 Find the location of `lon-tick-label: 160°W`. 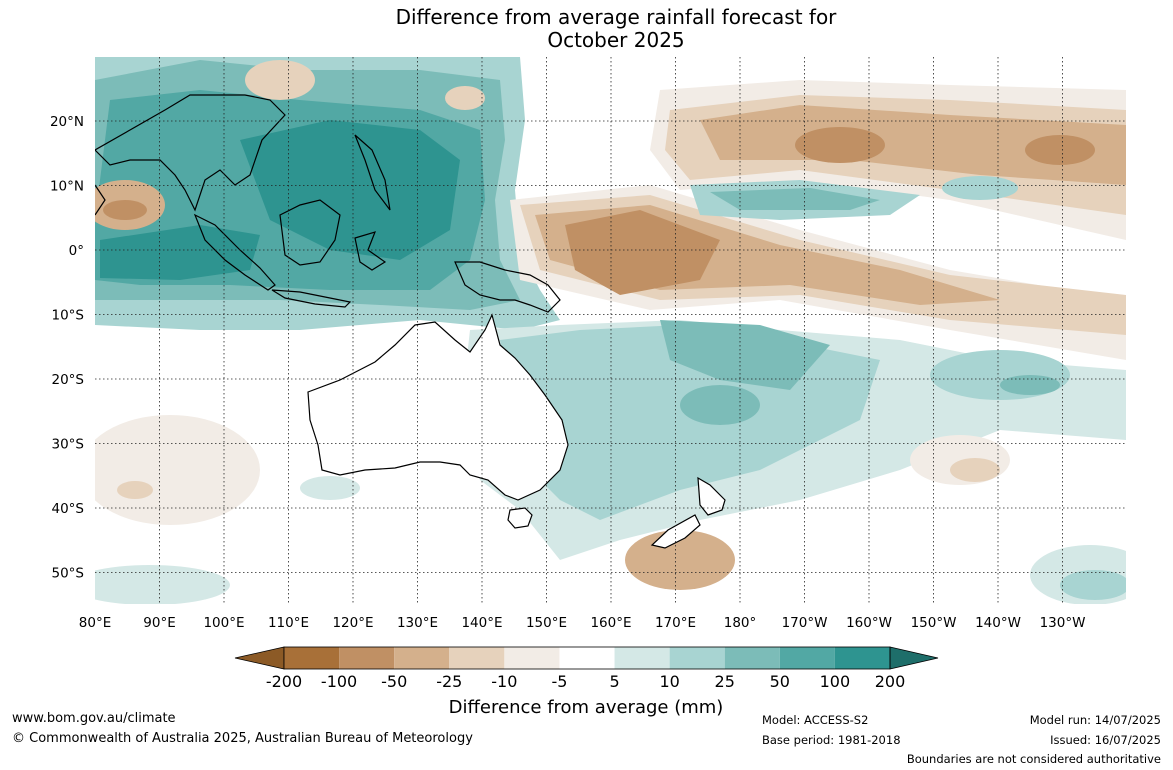

lon-tick-label: 160°W is located at coordinates (869, 623).